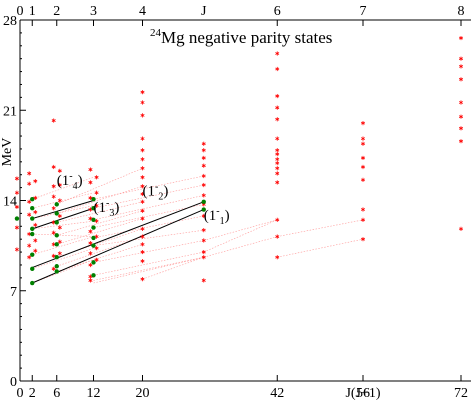 The height and width of the screenshot is (403, 475). I want to click on x-bottom-tick-label: 42, so click(277, 393).